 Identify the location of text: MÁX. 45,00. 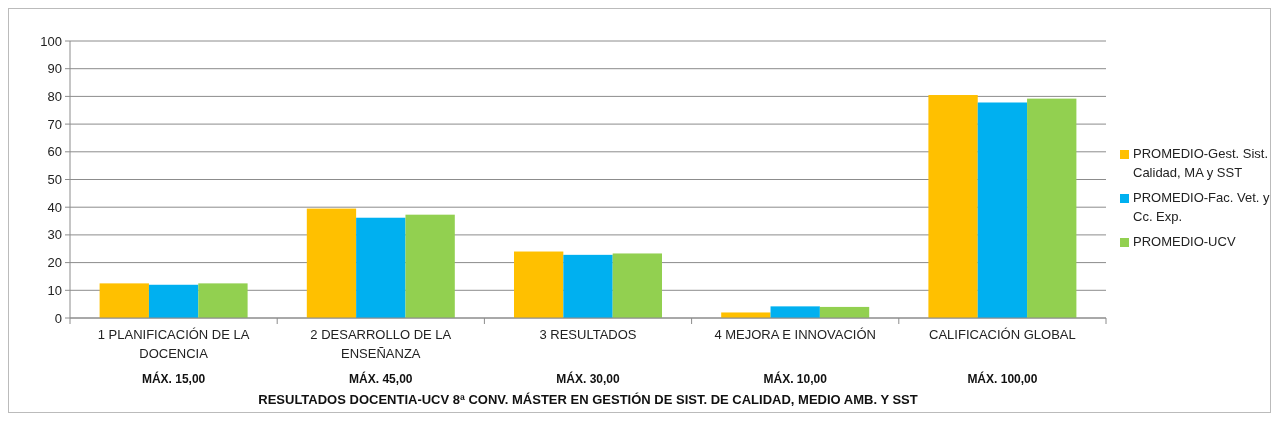
(381, 378).